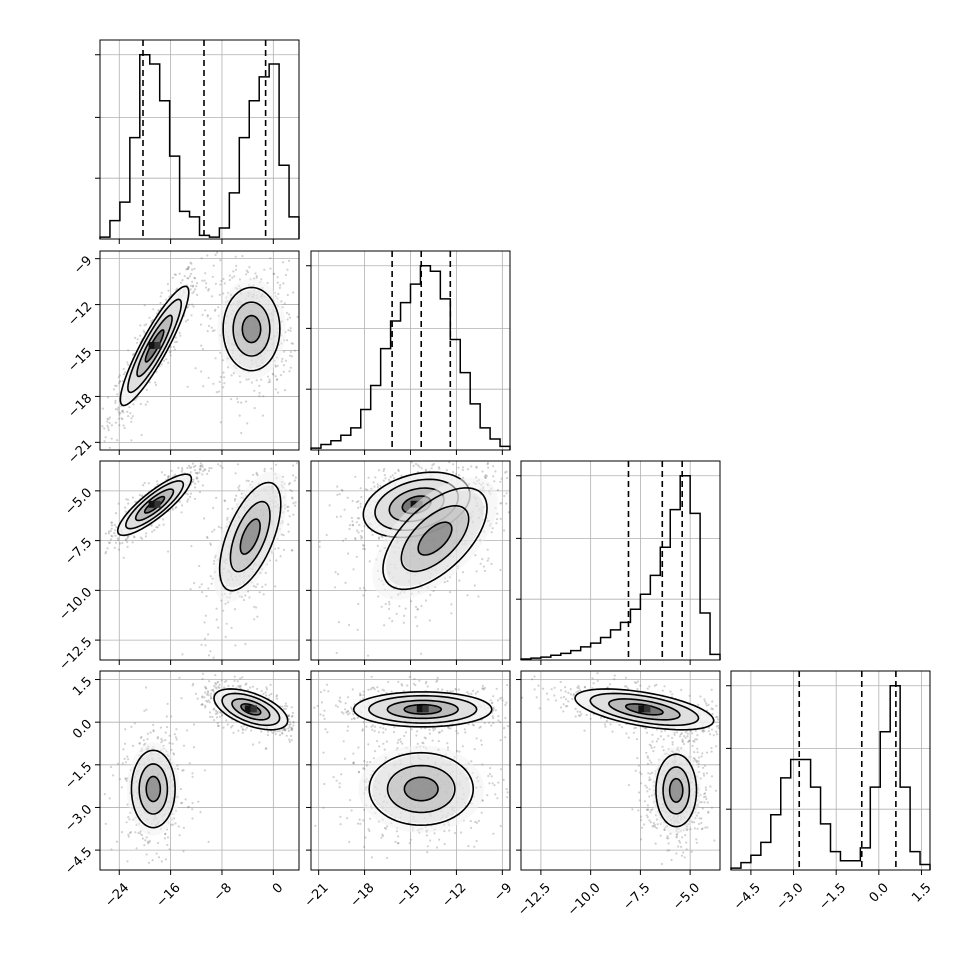 Image resolution: width=970 pixels, height=970 pixels. Describe the element at coordinates (253, 709) in the screenshot. I see `density-core` at that location.